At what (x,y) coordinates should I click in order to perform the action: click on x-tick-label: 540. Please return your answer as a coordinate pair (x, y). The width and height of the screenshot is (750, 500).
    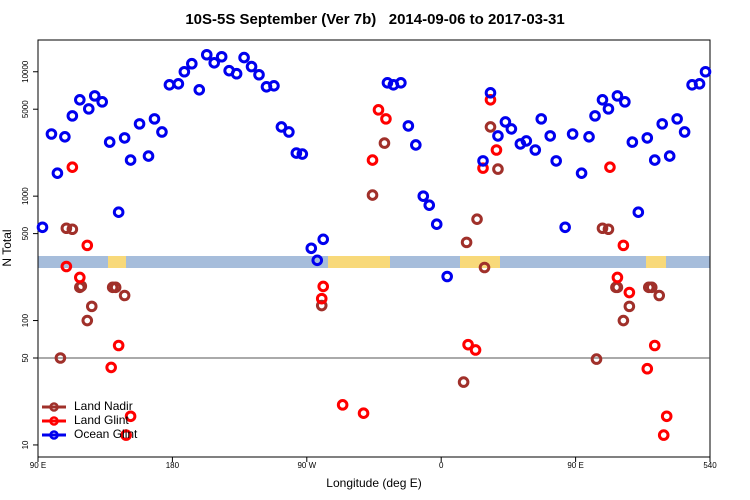
    Looking at the image, I should click on (710, 465).